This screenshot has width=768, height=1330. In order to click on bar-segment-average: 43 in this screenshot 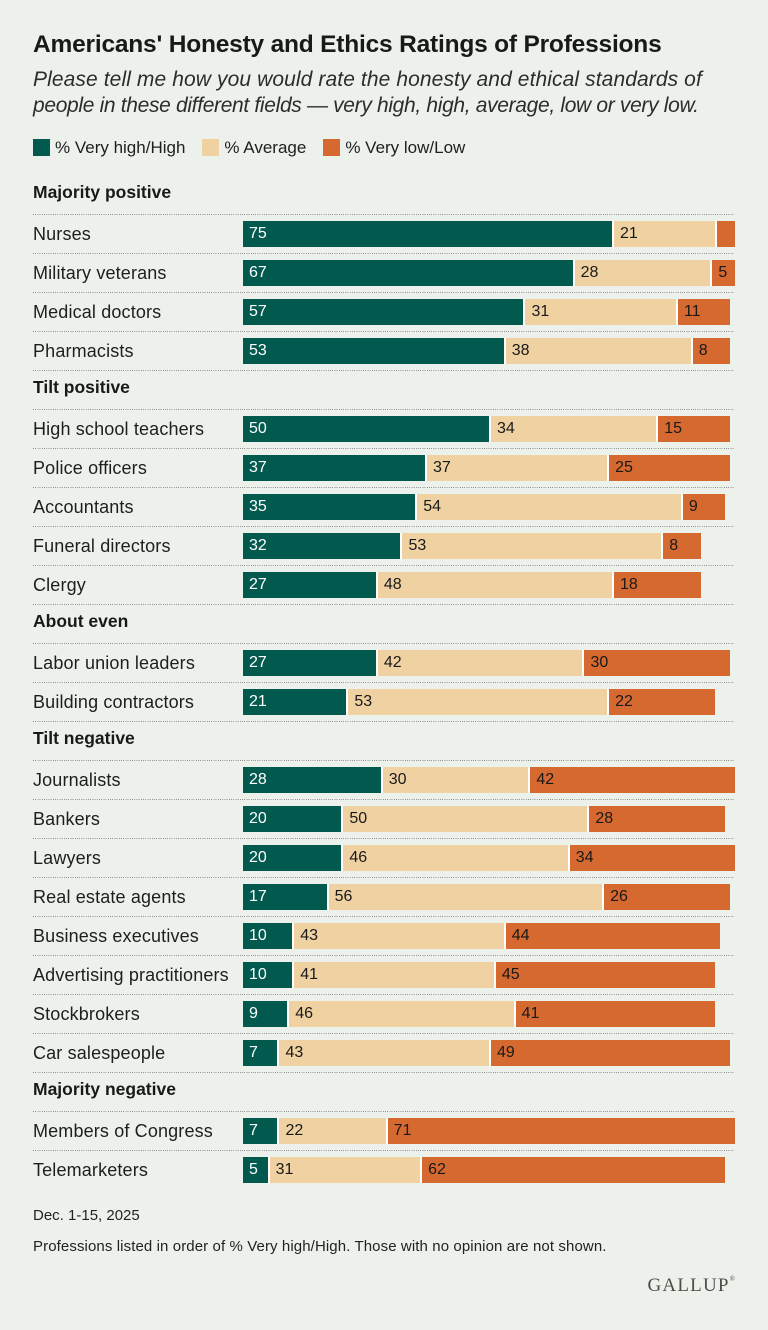, I will do `click(383, 1053)`.